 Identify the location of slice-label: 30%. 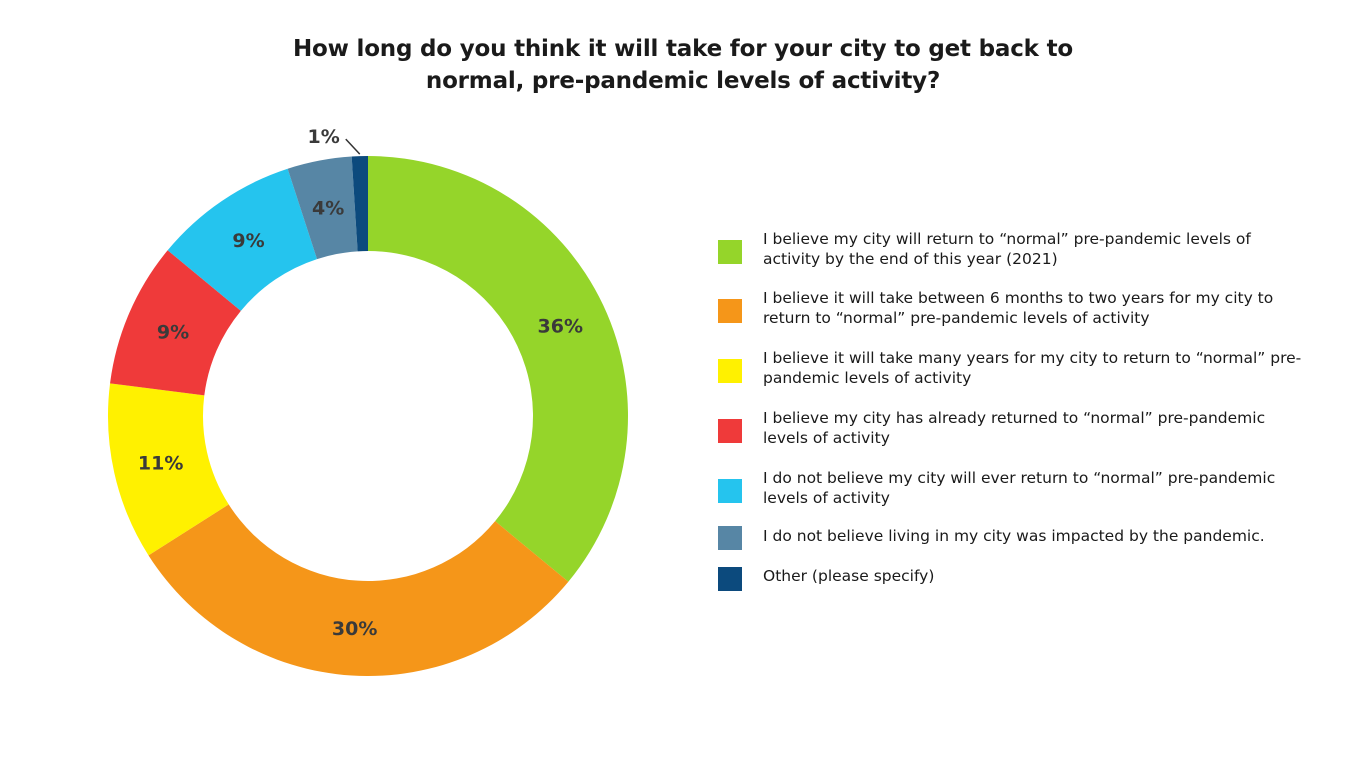
(354, 629).